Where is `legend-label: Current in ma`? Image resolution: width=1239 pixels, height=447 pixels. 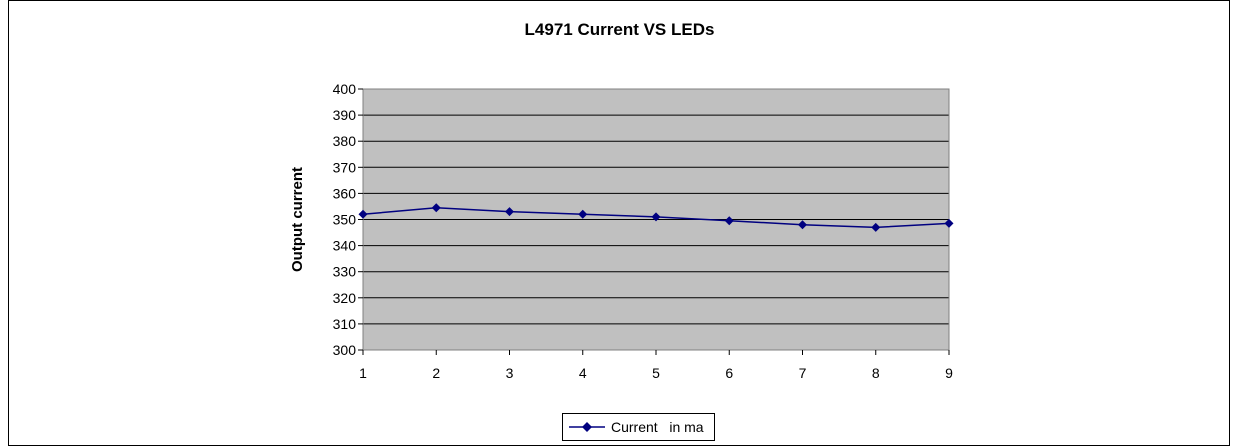
legend-label: Current in ma is located at coordinates (657, 427).